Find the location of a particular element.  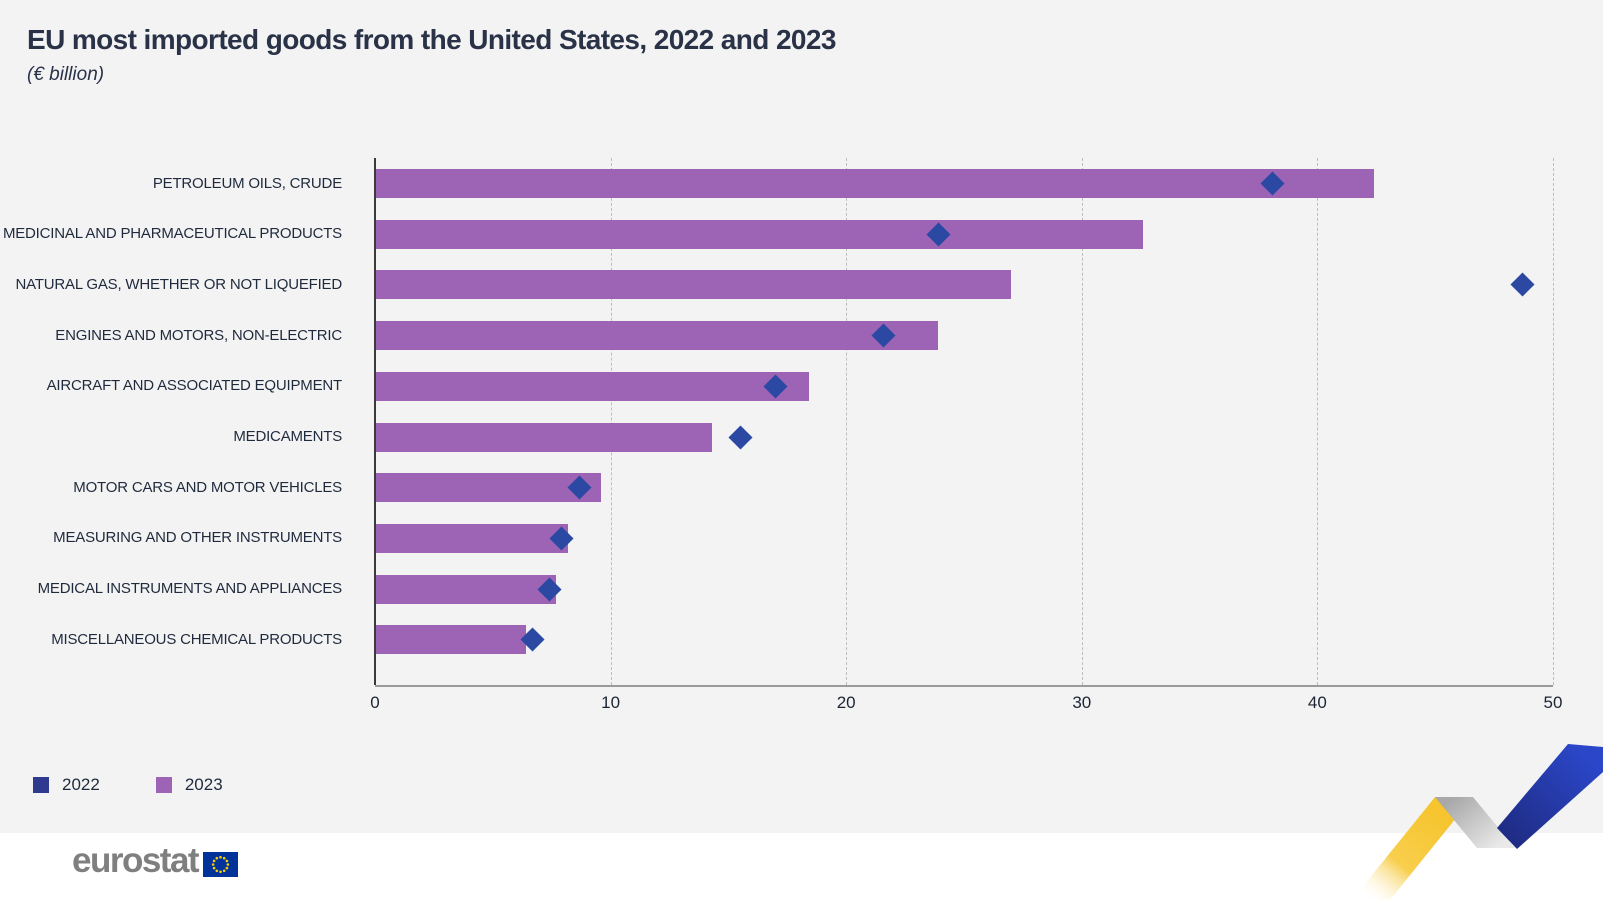

eurostat-logo: eurostat is located at coordinates (155, 861).